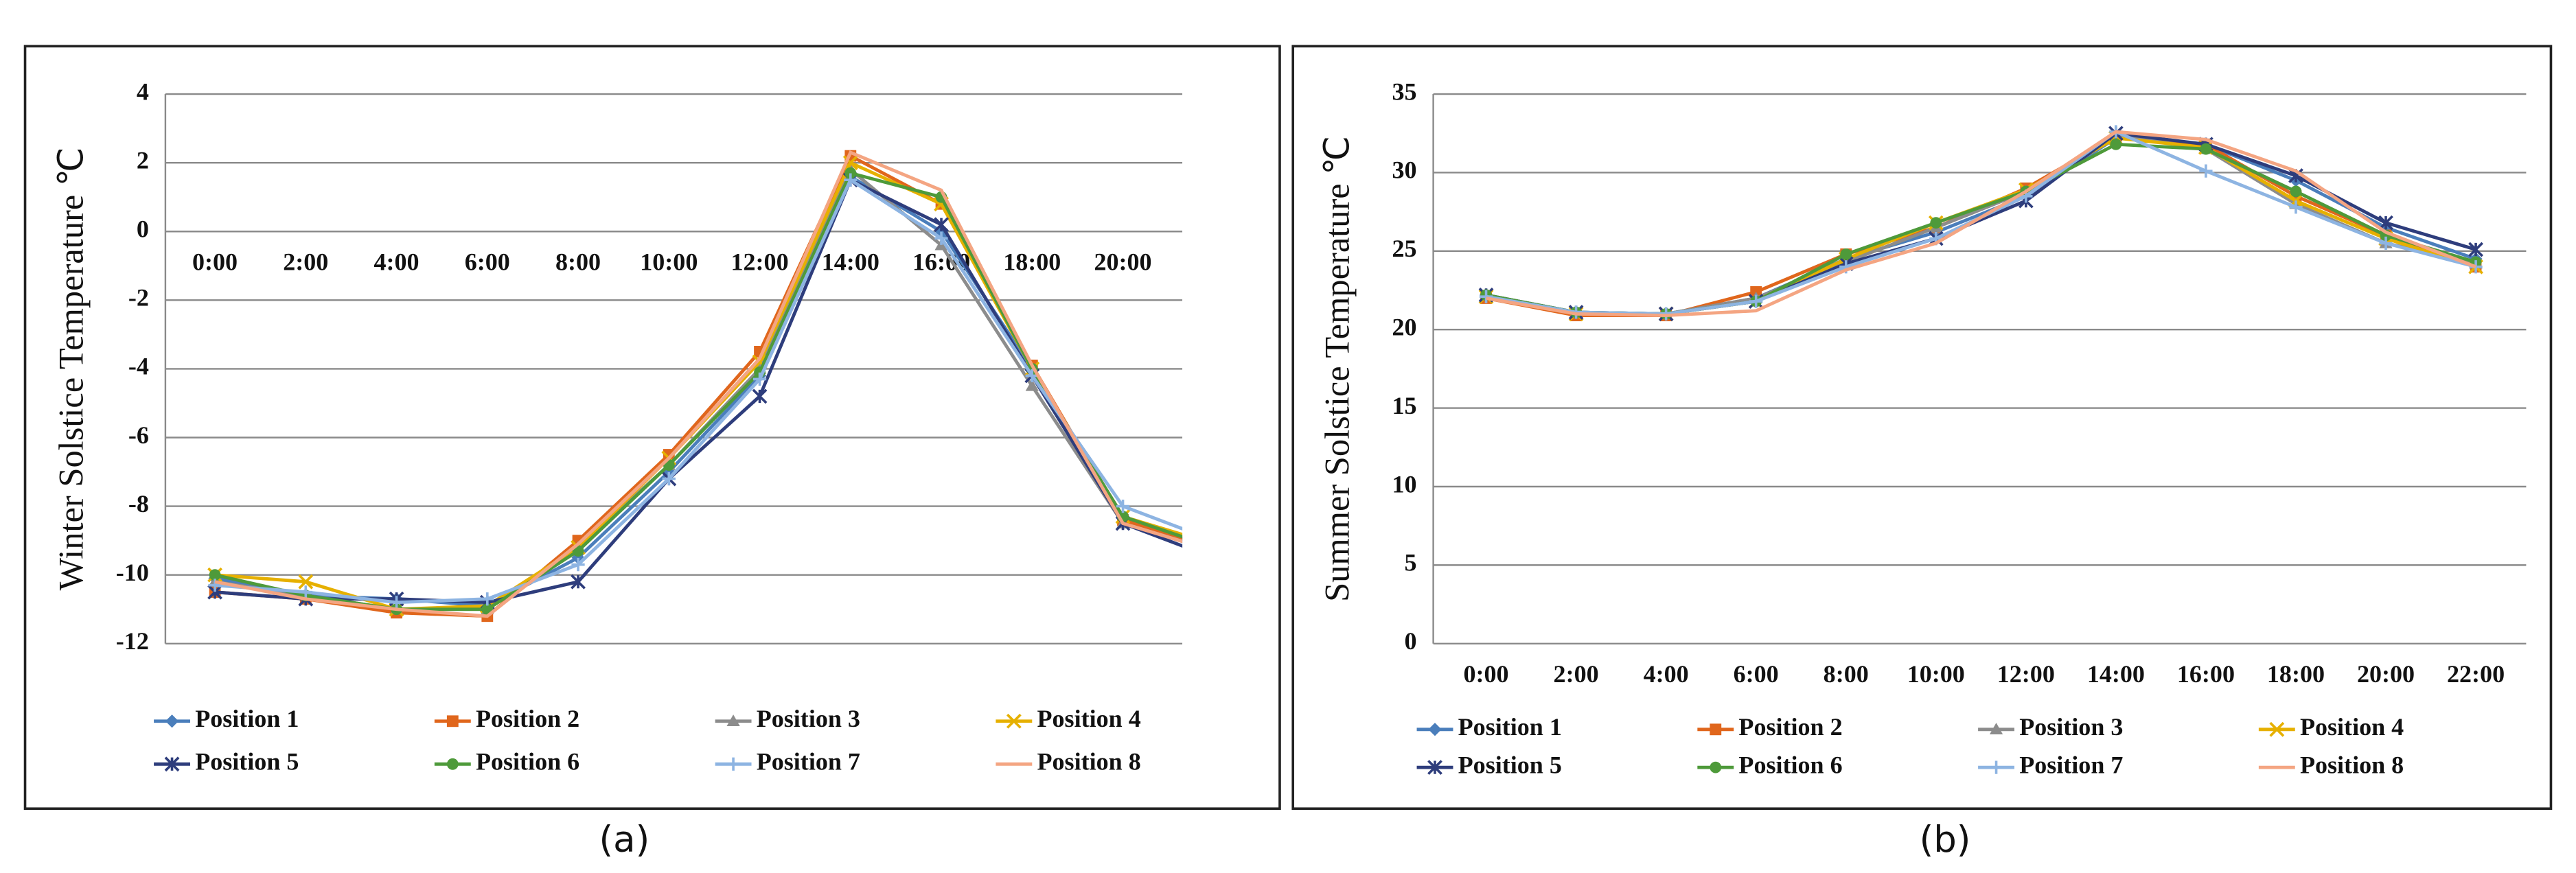  Describe the element at coordinates (2206, 674) in the screenshot. I see `x-tick-label: 16:00` at that location.